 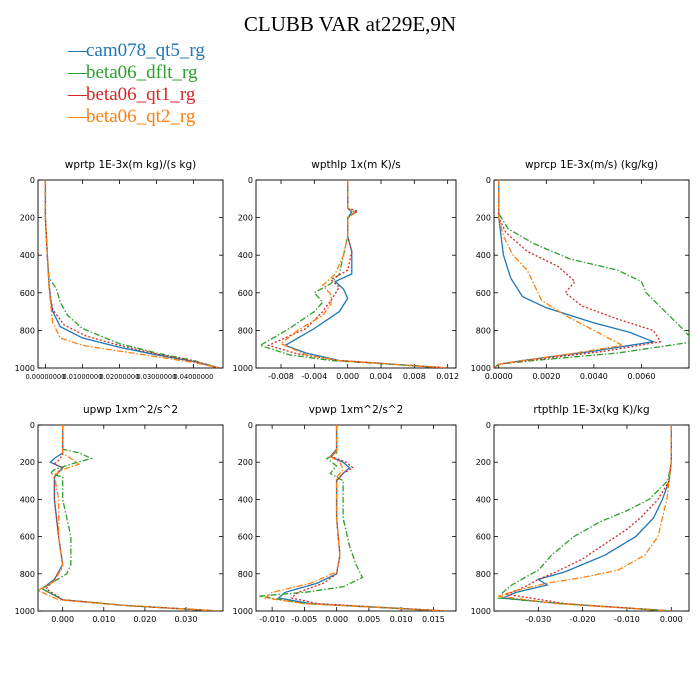 I want to click on x-tick-label: 0.0020, so click(x=546, y=376).